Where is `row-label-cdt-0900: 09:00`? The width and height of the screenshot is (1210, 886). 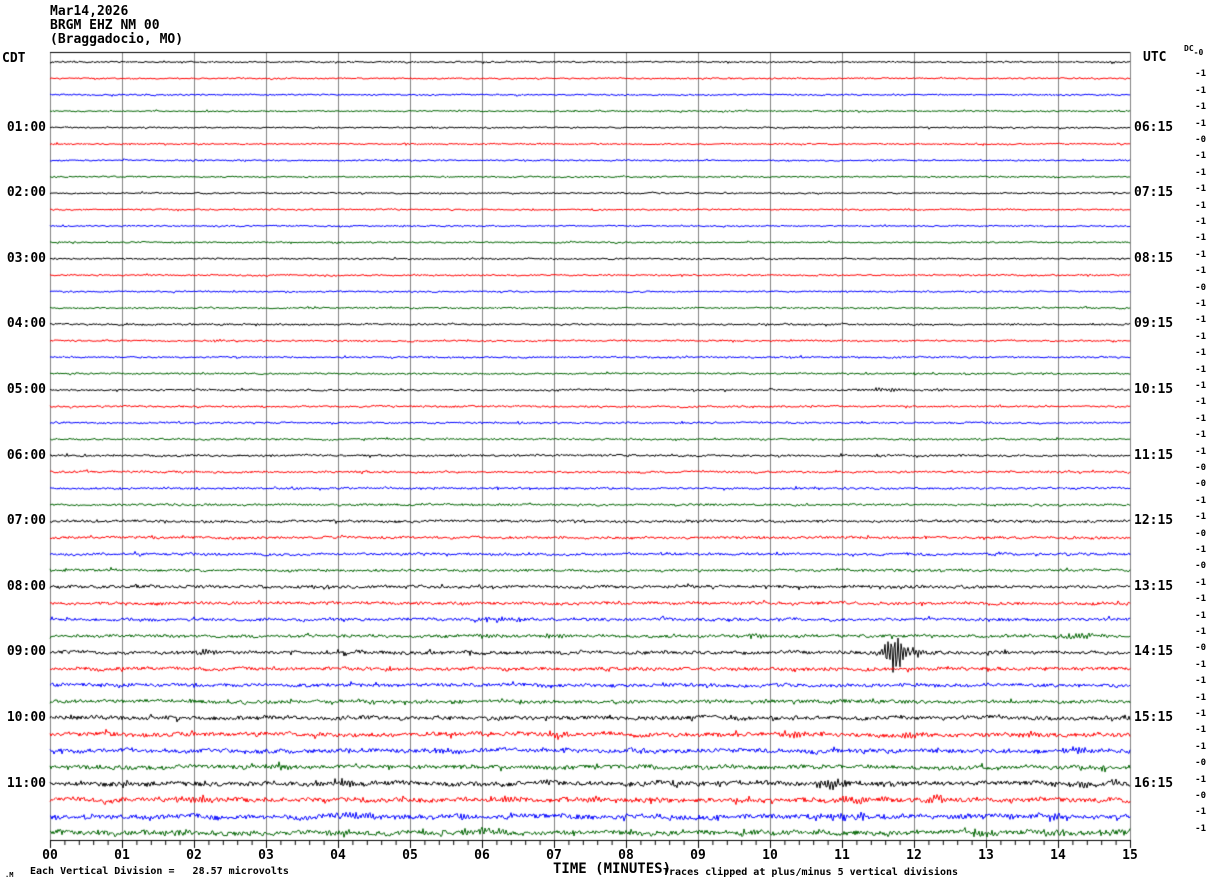
row-label-cdt-0900: 09:00 is located at coordinates (26, 652).